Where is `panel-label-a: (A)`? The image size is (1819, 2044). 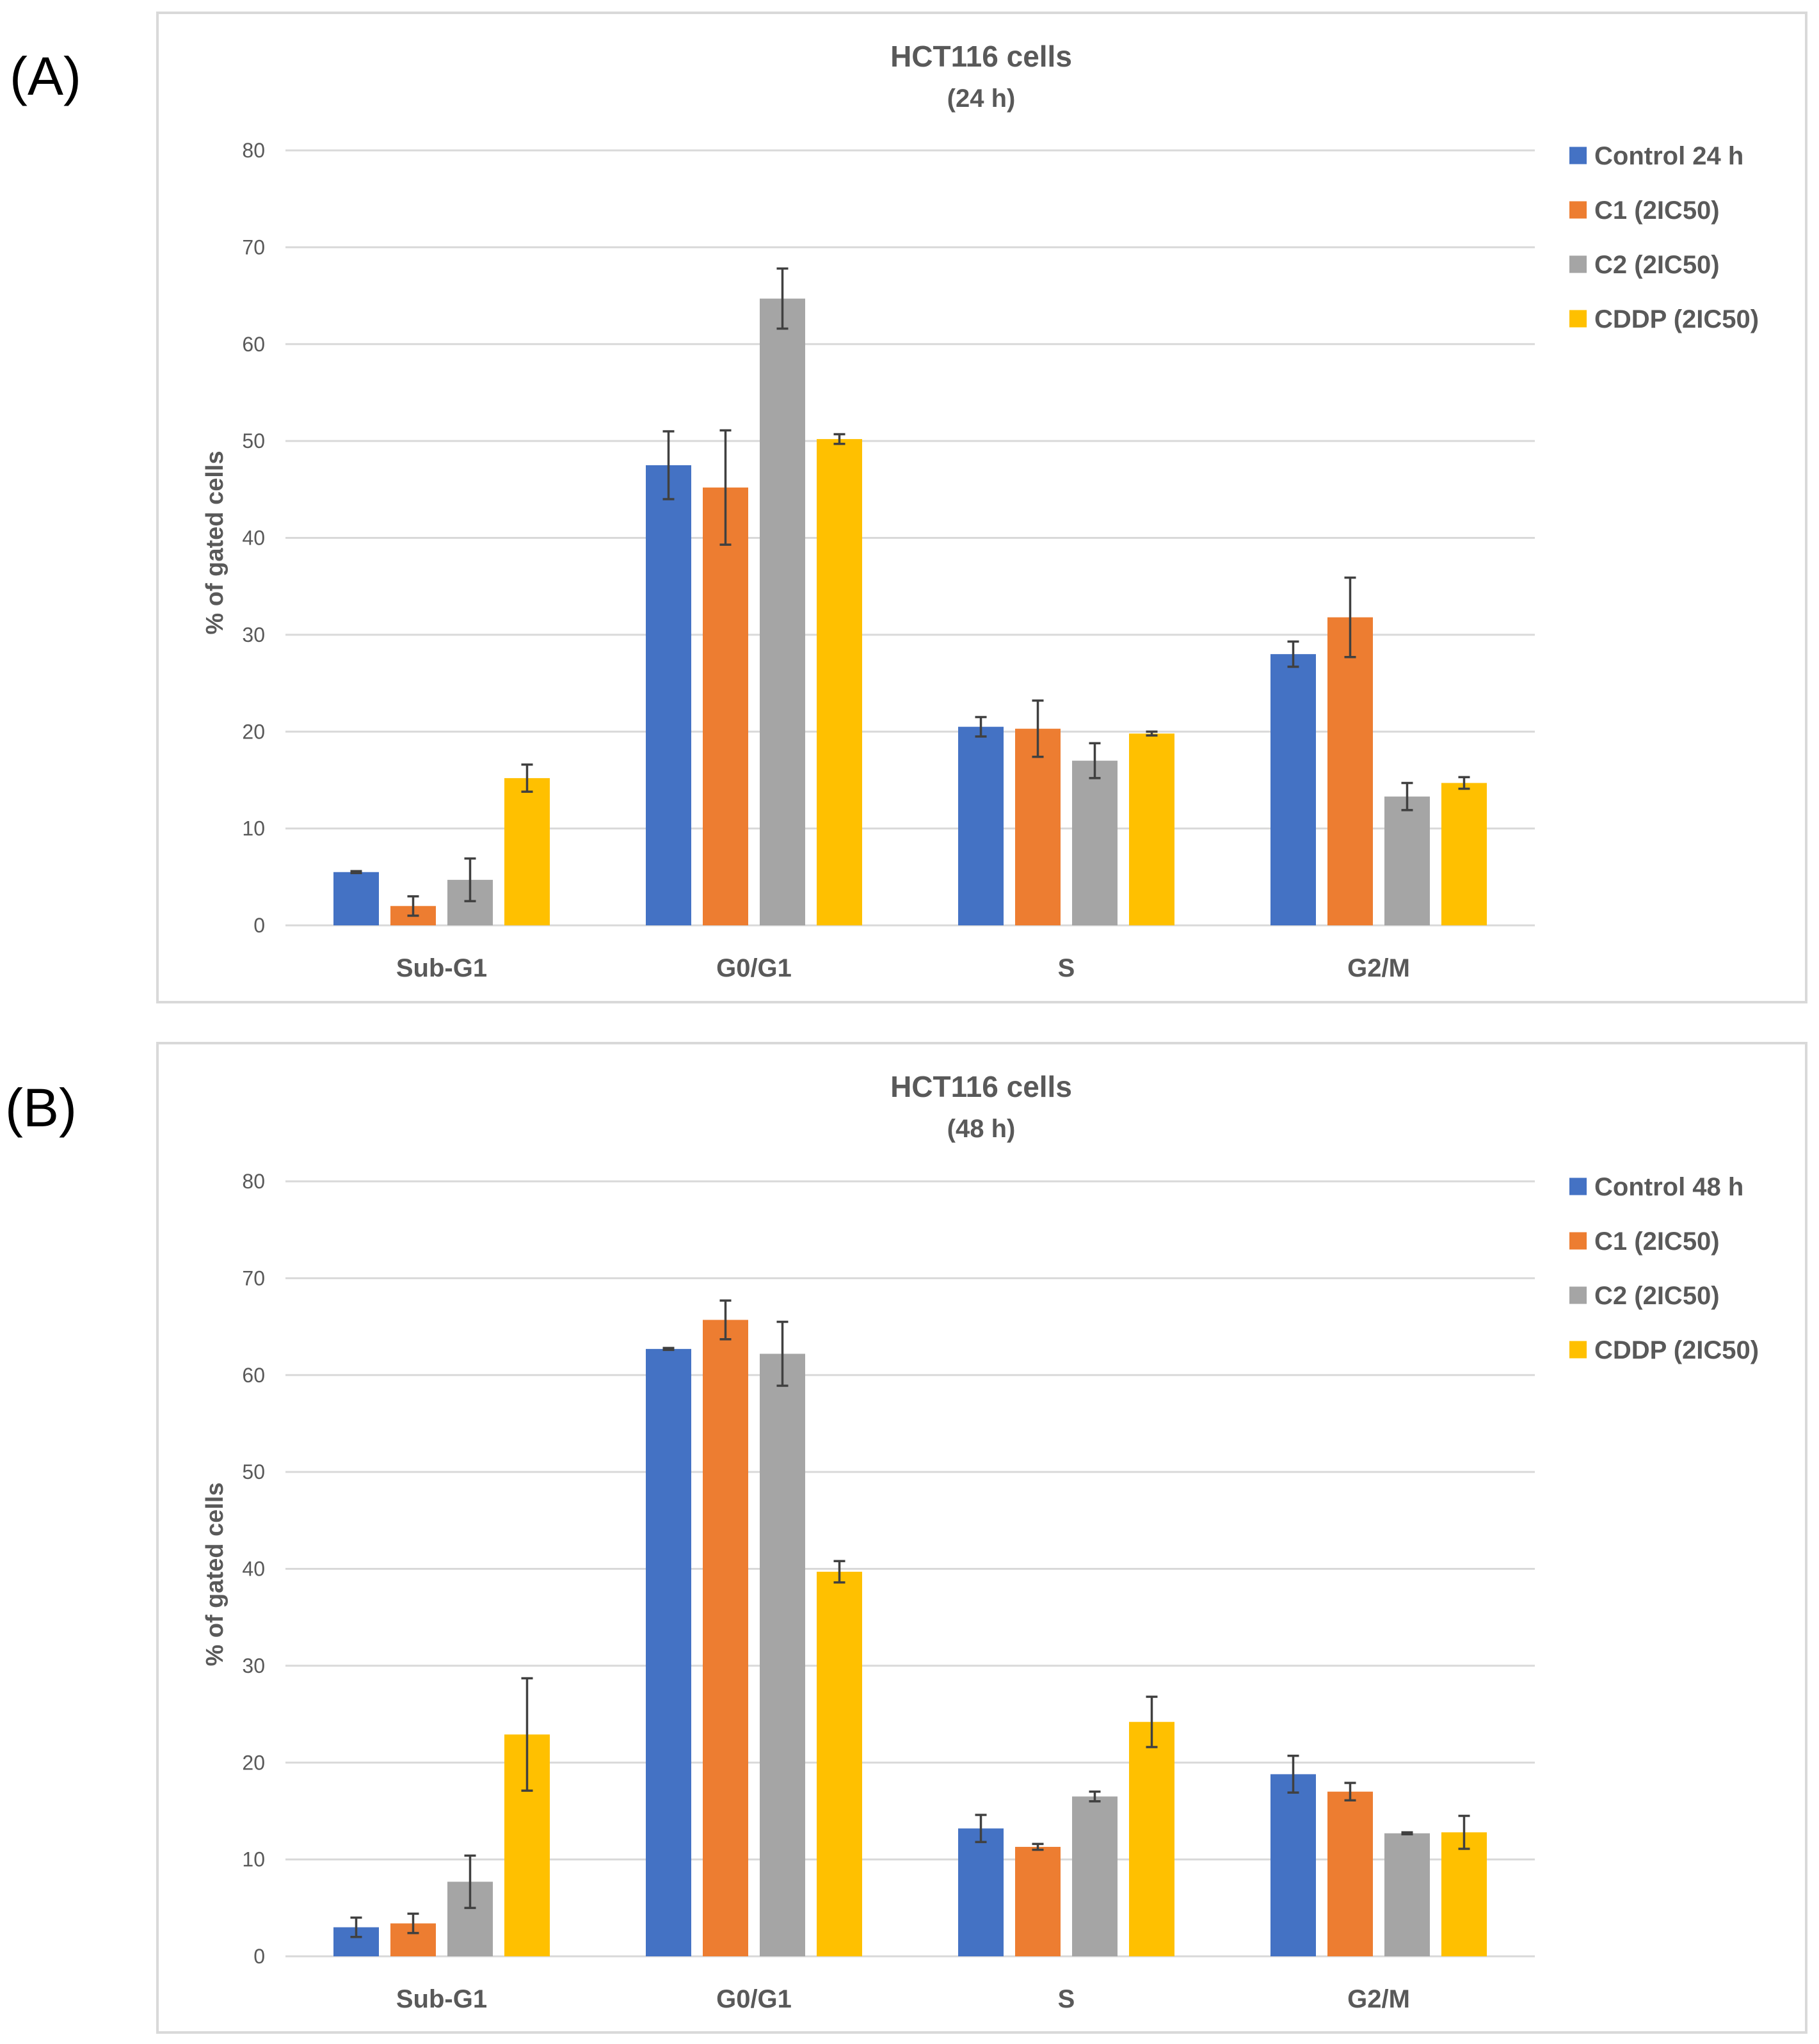
panel-label-a: (A) is located at coordinates (45, 76).